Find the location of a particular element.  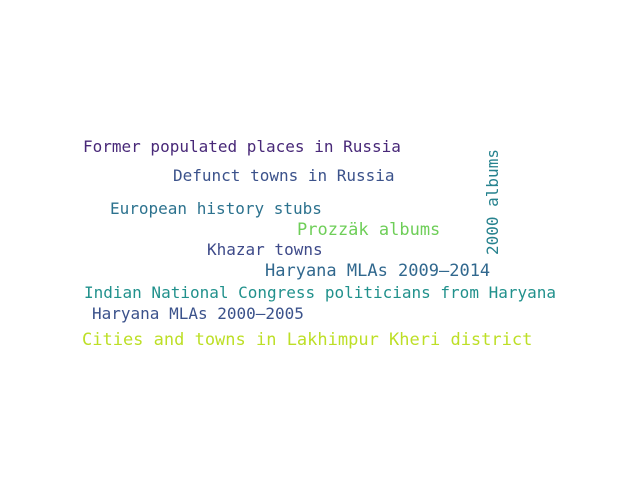

word-2000-albums: 2000 albums is located at coordinates (492, 202).